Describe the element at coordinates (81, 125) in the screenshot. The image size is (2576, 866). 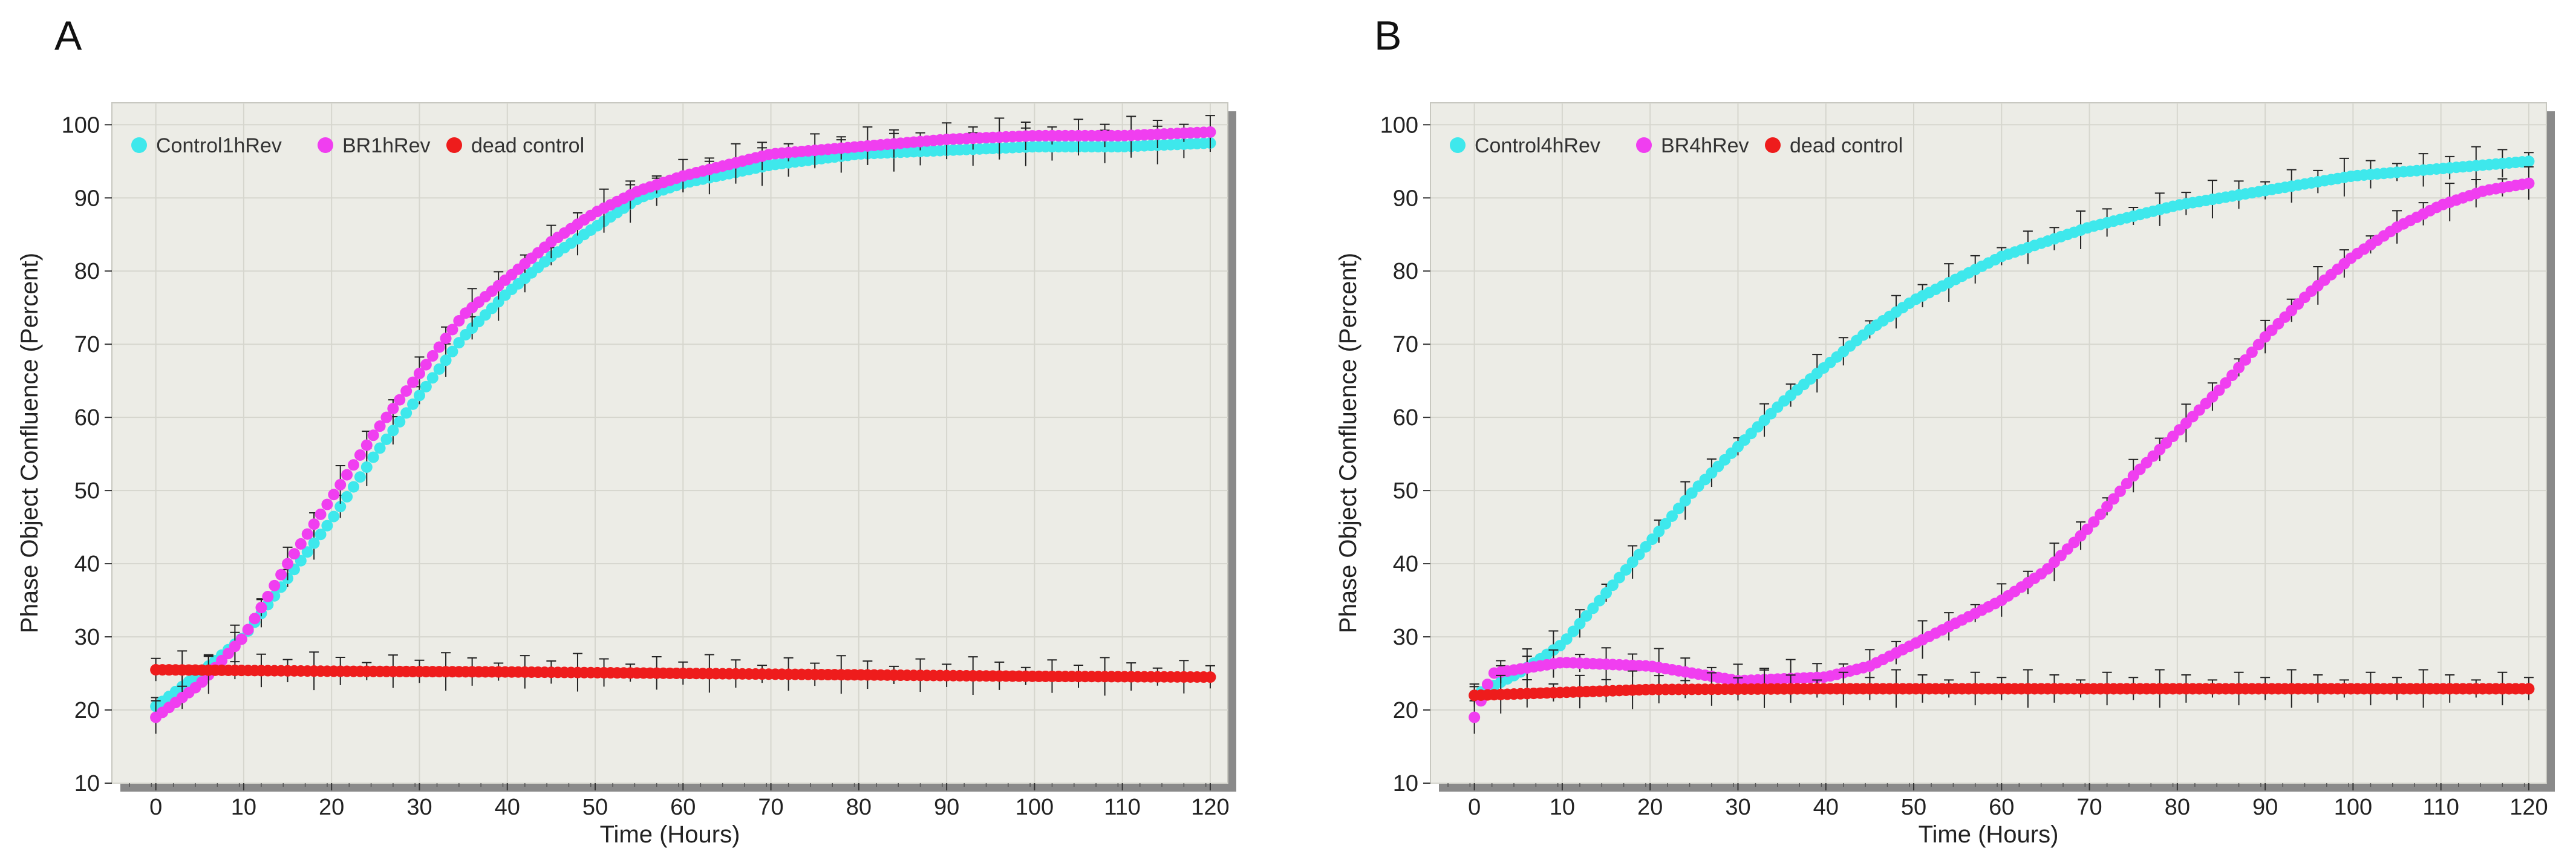
I see `y-tick-label: 100` at that location.